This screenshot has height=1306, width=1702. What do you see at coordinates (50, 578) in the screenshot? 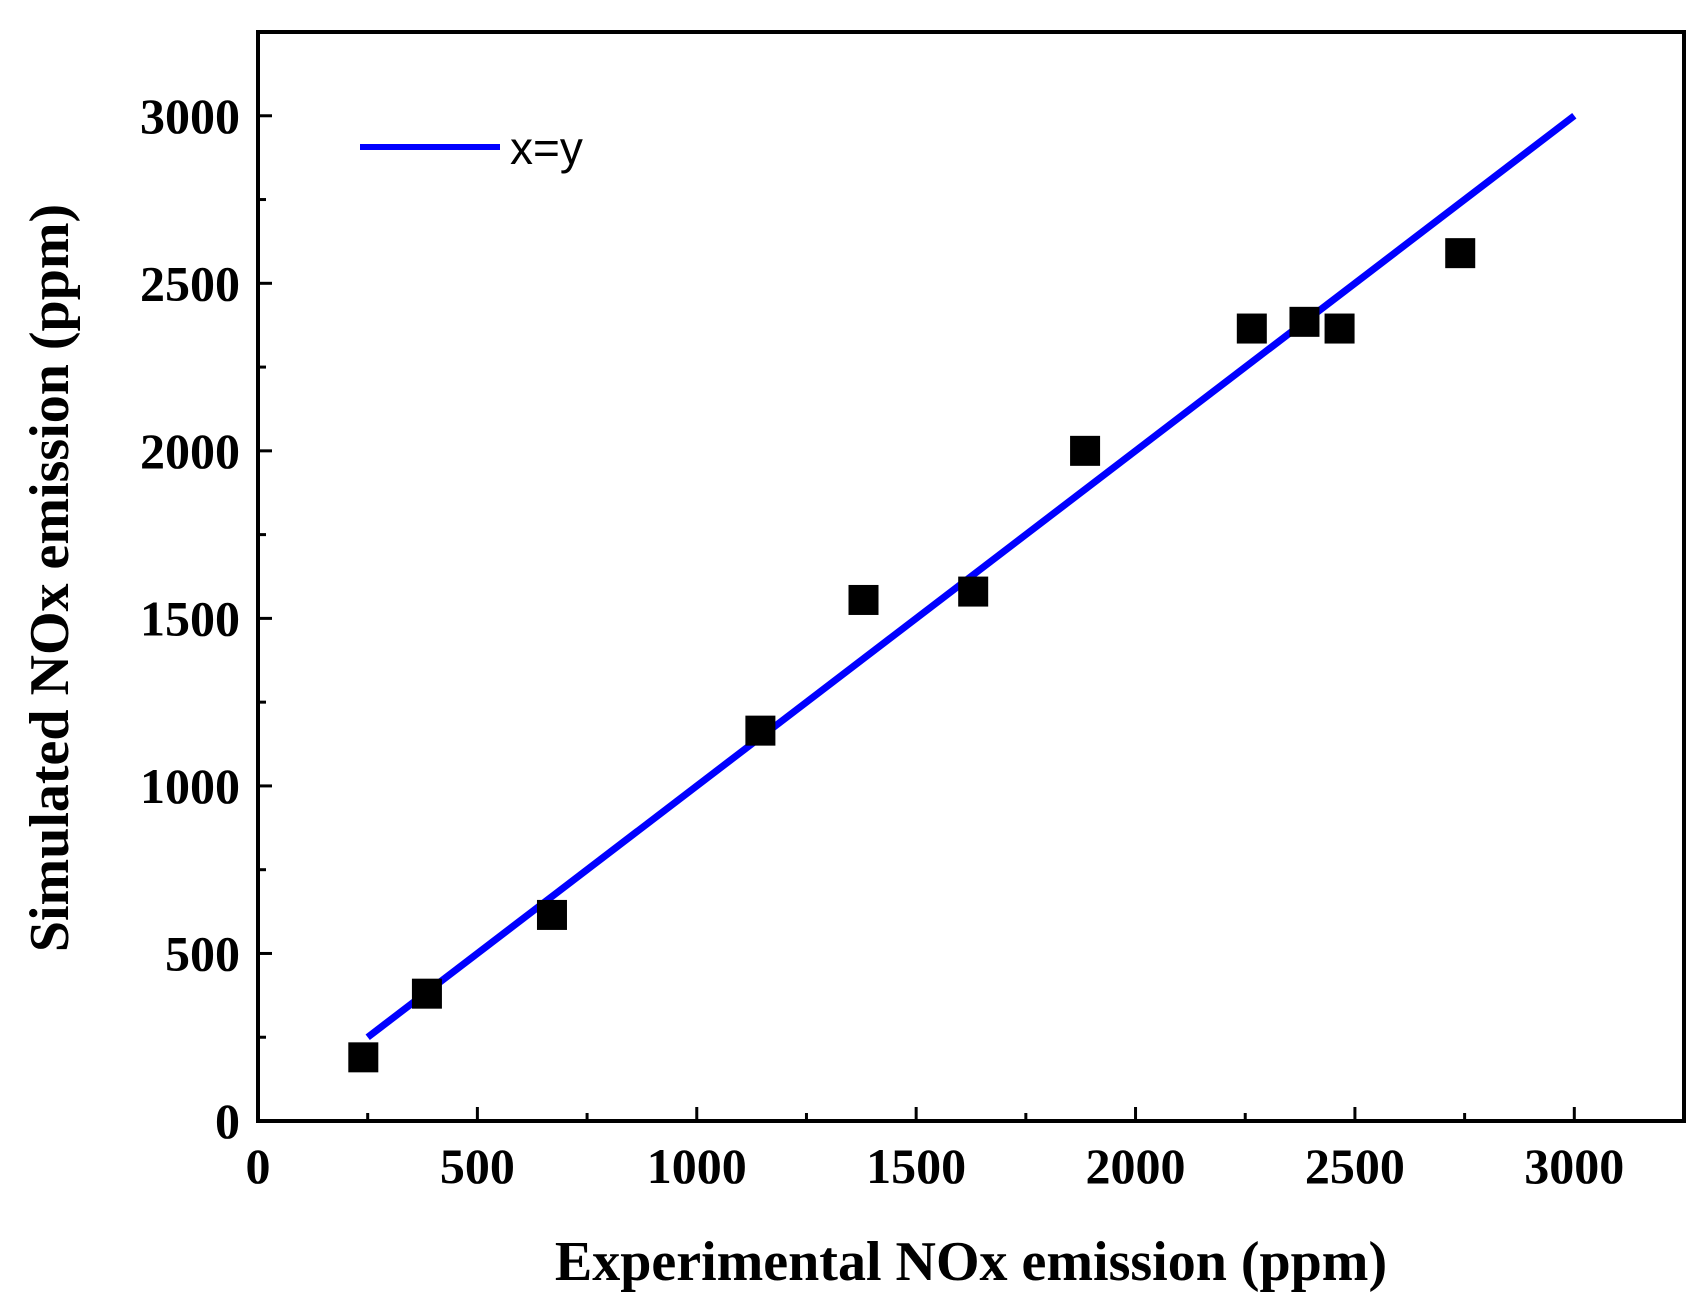
I see `y-axis-title: Simulated NOx emission (ppm)` at bounding box center [50, 578].